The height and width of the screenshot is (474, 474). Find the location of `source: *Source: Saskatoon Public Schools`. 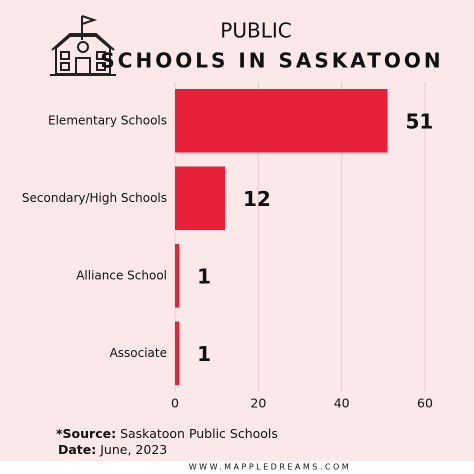

source: *Source: Saskatoon Public Schools is located at coordinates (167, 433).